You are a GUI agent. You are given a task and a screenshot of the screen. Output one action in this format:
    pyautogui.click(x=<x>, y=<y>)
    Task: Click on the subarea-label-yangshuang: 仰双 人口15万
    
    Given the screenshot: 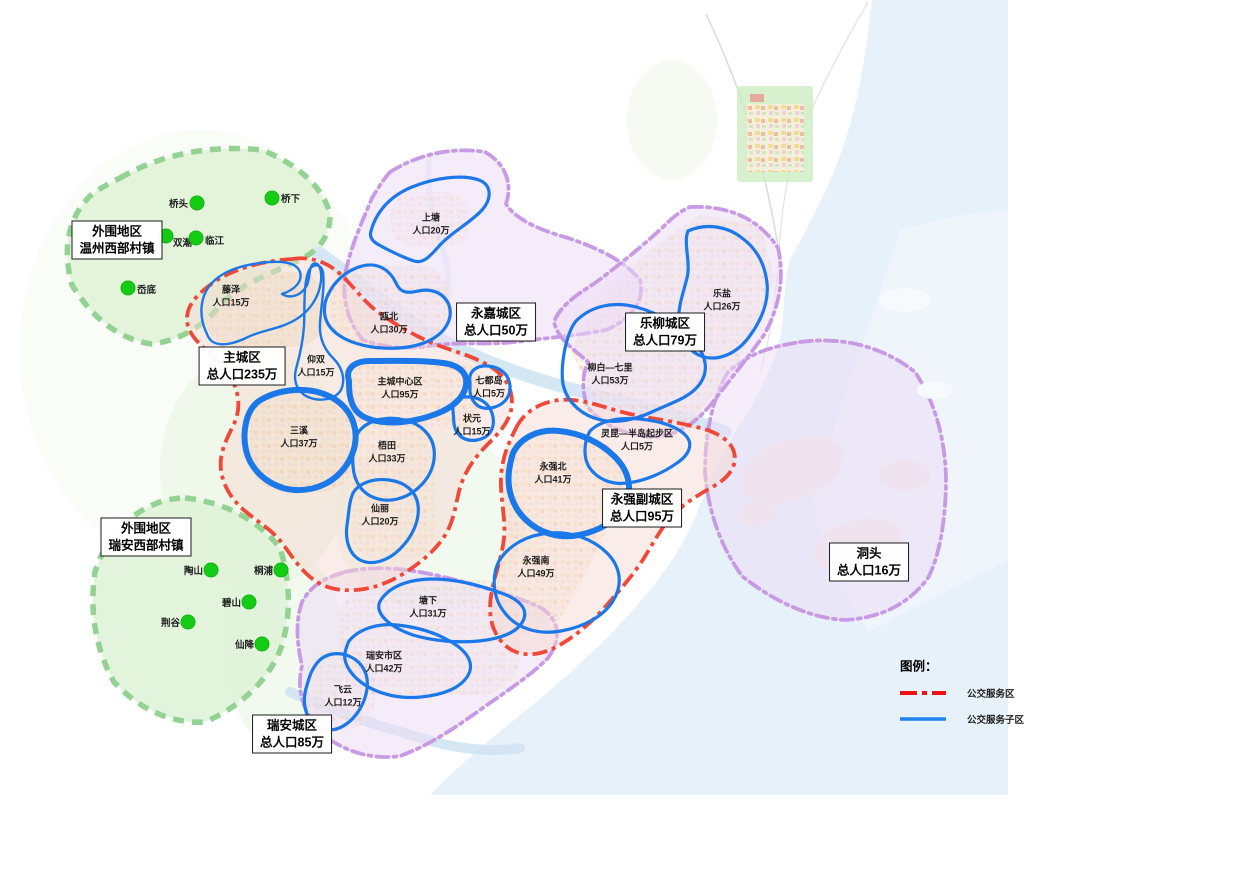 What is the action you would take?
    pyautogui.click(x=316, y=365)
    